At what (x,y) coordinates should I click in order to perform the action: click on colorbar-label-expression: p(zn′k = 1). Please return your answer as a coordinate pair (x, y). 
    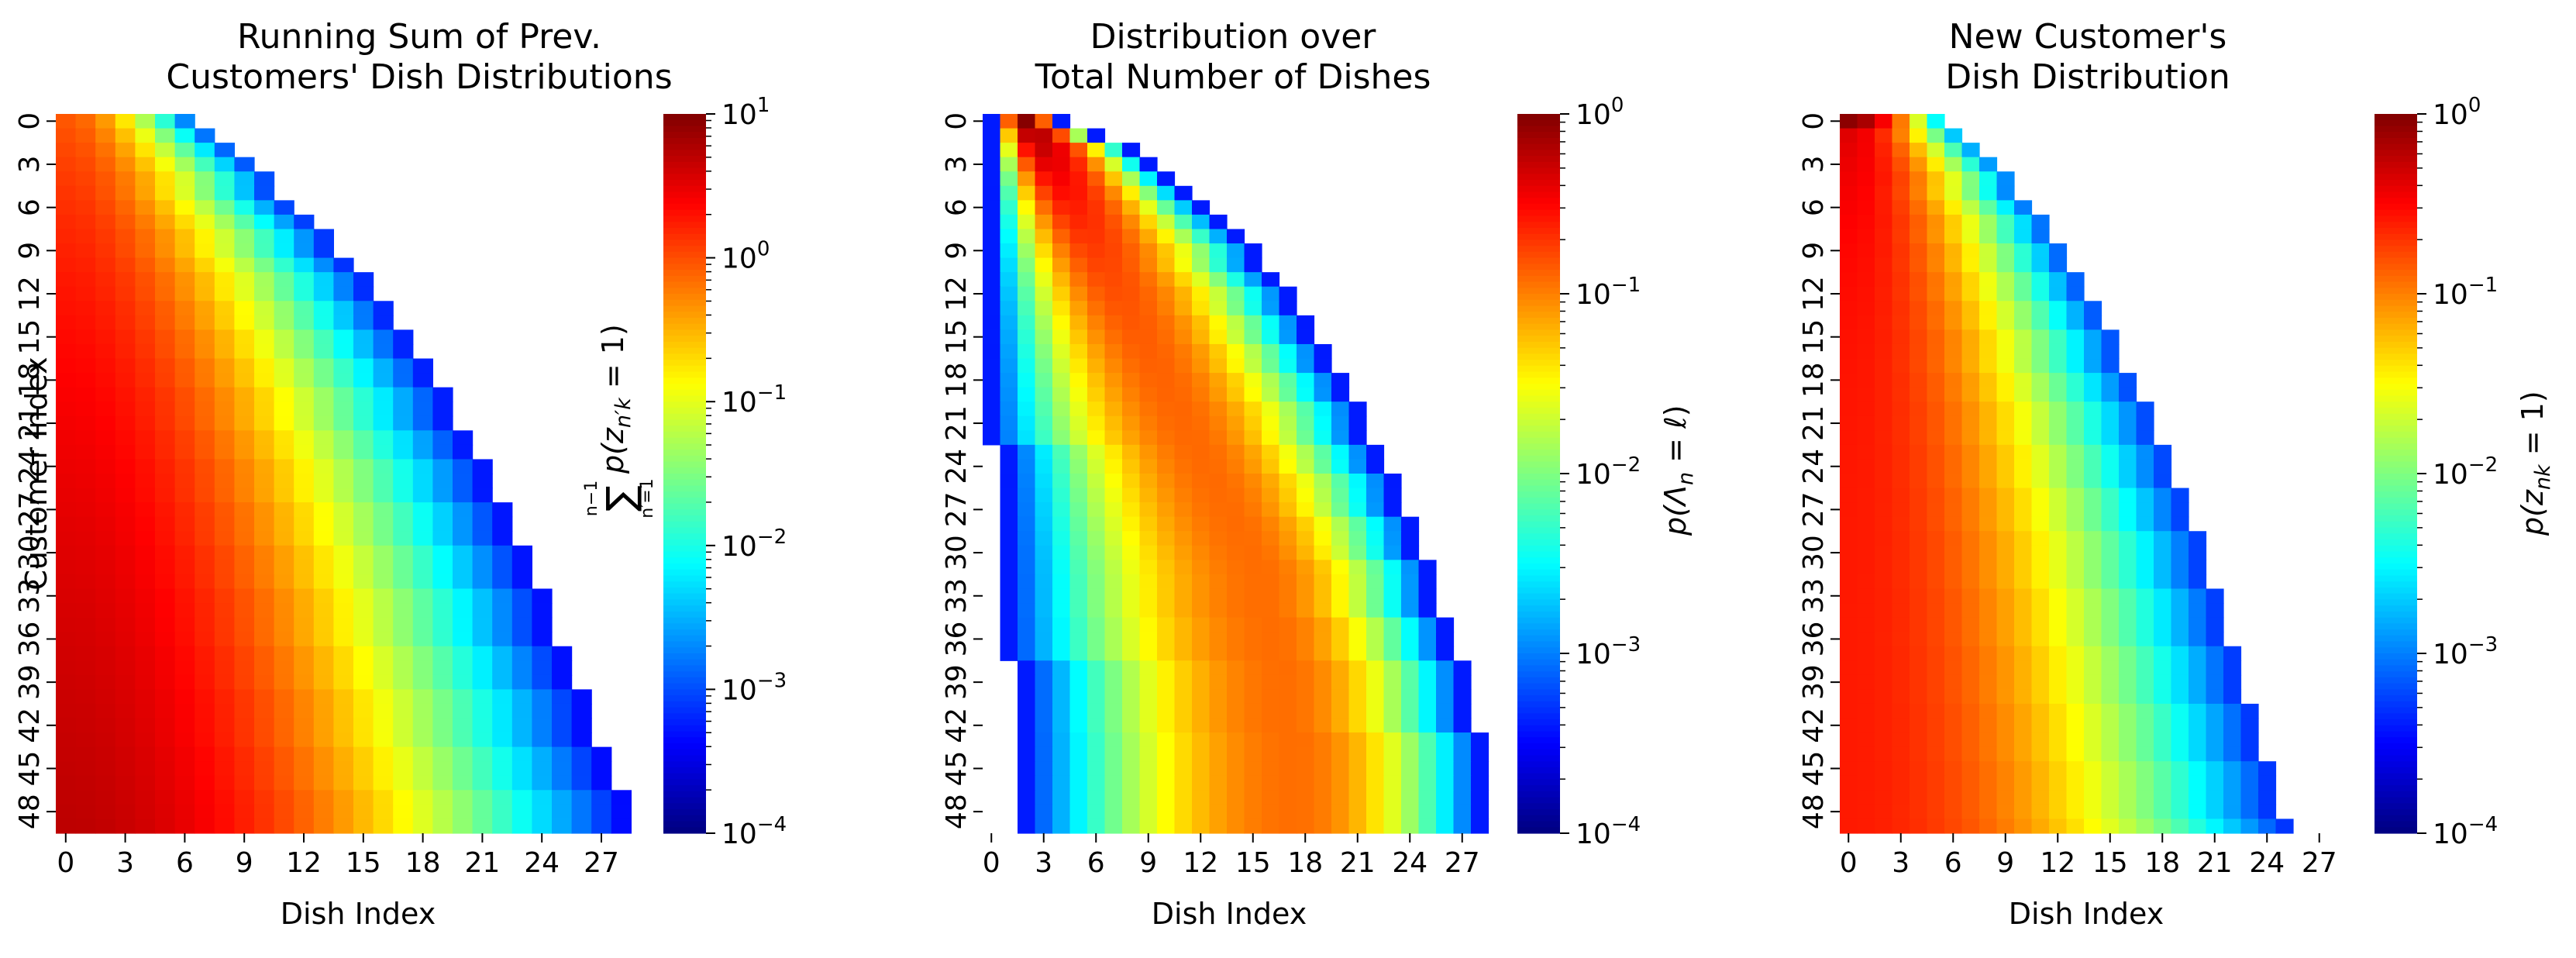
    Looking at the image, I should click on (615, 399).